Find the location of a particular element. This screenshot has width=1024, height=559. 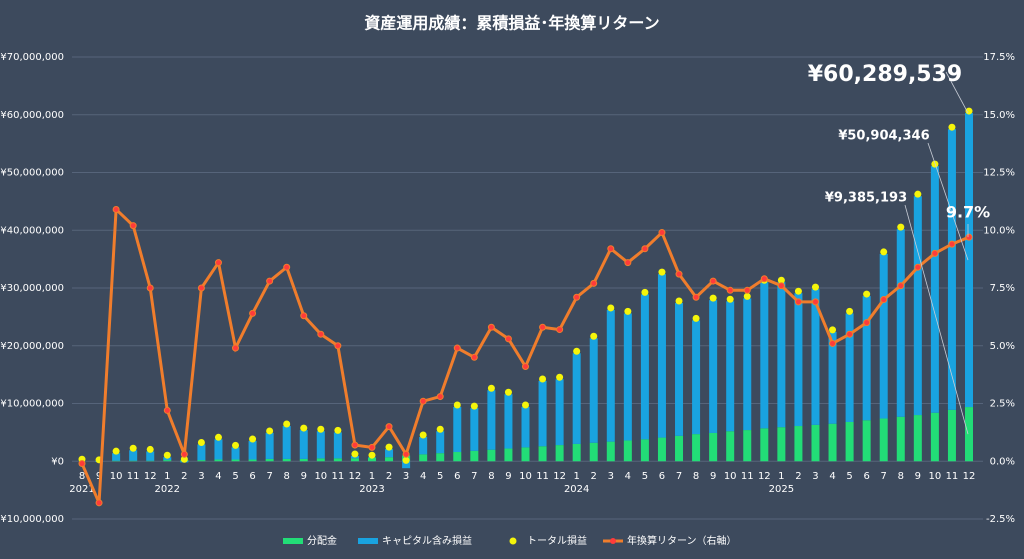

y-tick-label: ¥70,000,000 is located at coordinates (32, 57).